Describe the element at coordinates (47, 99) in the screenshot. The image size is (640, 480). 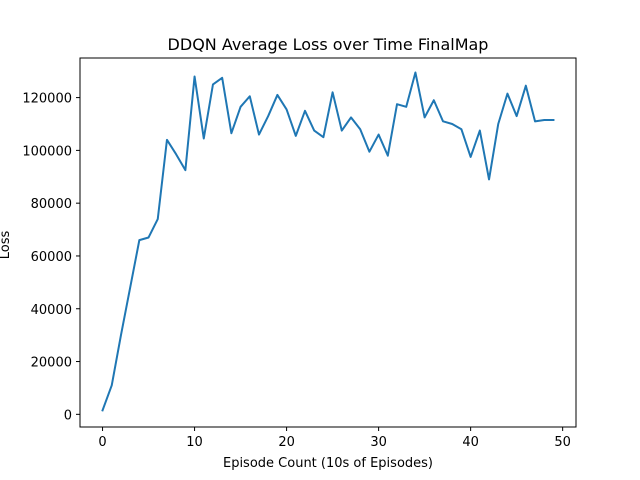
I see `y-tick-label: 120000` at that location.